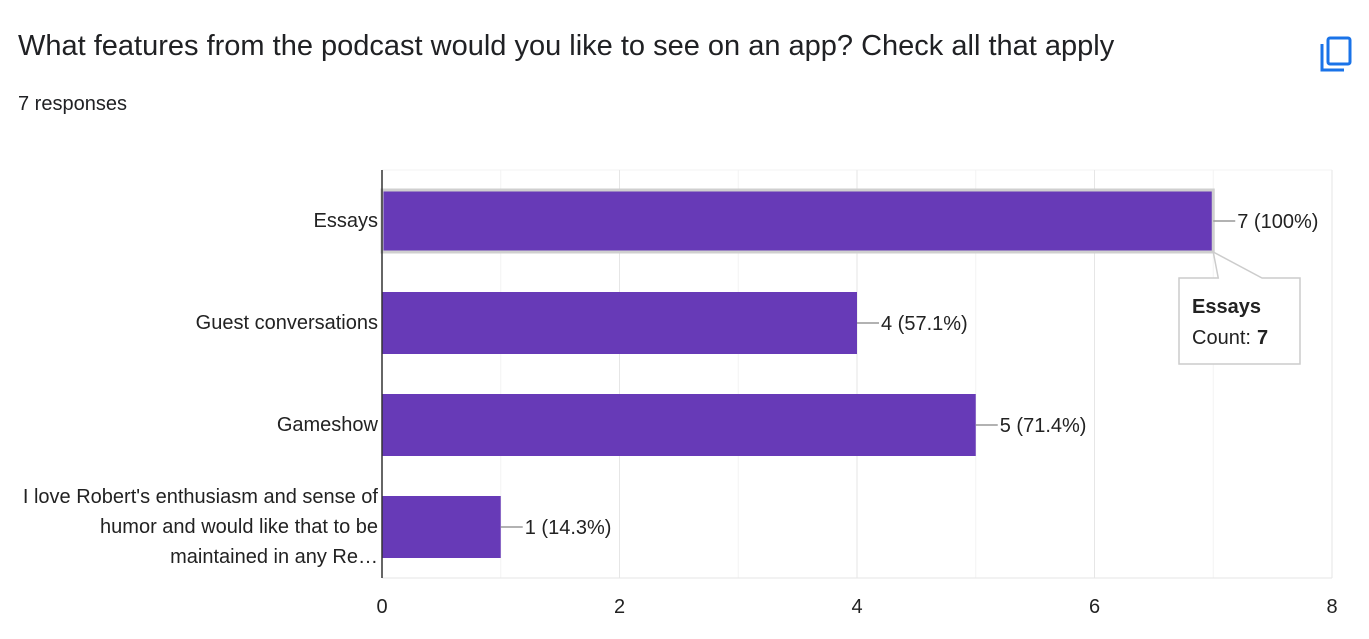  Describe the element at coordinates (327, 425) in the screenshot. I see `category-label: Gameshow` at that location.